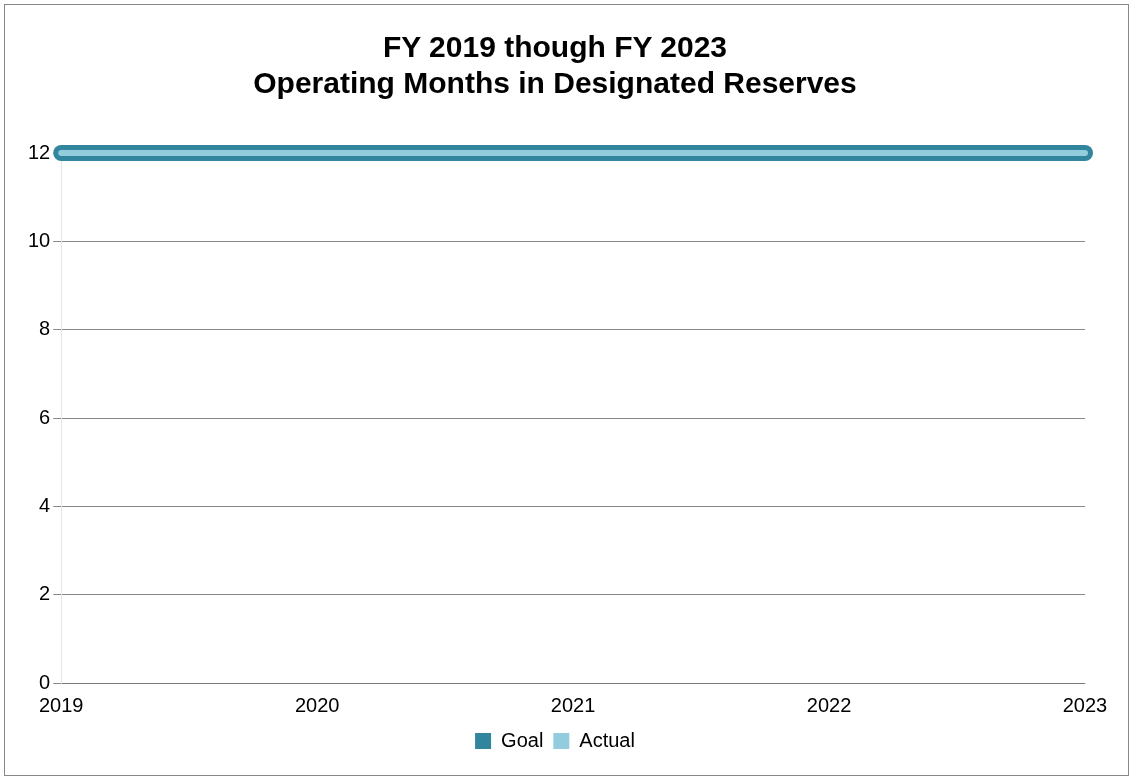 This screenshot has width=1135, height=782. What do you see at coordinates (317, 704) in the screenshot?
I see `x-tick-label: 2020` at bounding box center [317, 704].